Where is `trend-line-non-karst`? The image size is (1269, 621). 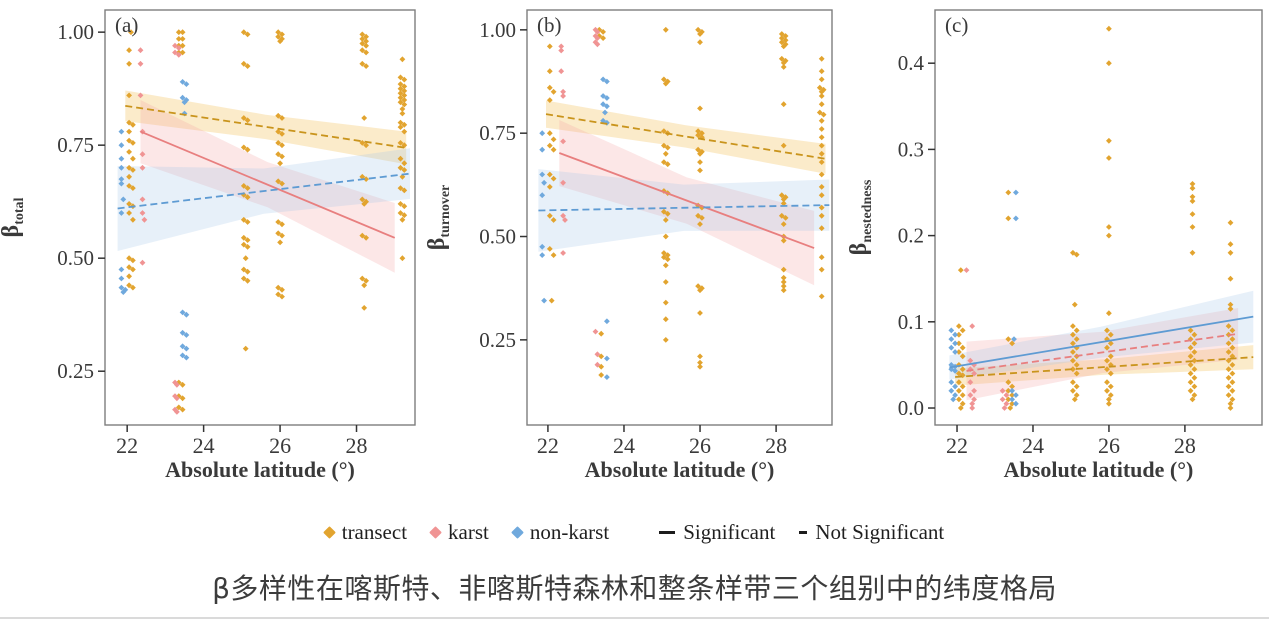
trend-line-non-karst is located at coordinates (1101, 342).